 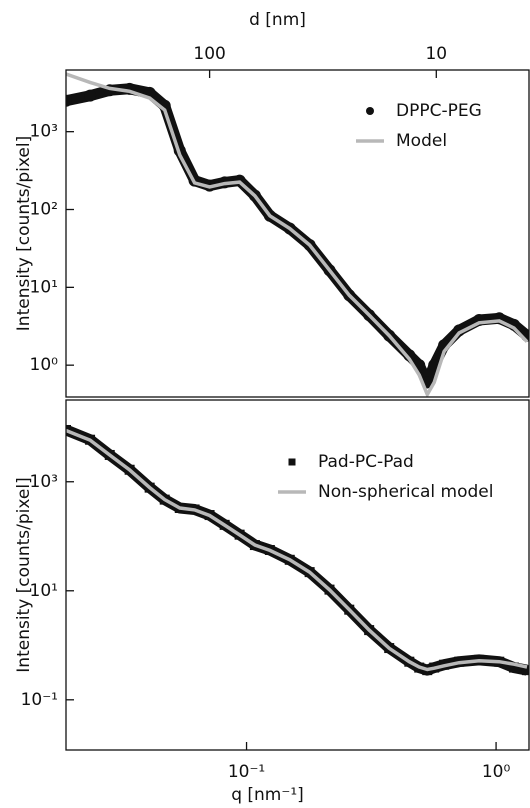 What do you see at coordinates (39, 700) in the screenshot?
I see `y-tick-label: 10⁻¹` at bounding box center [39, 700].